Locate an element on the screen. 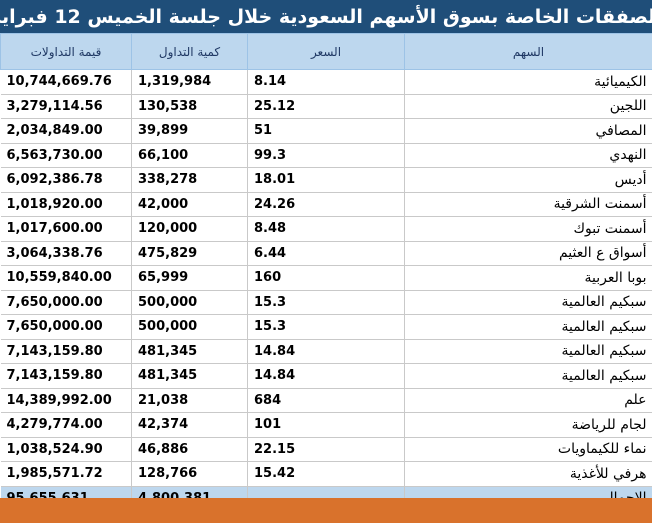 This screenshot has width=652, height=523. table-row: بوبا العربية 160 65,999 10,559,840.00 is located at coordinates (326, 278).